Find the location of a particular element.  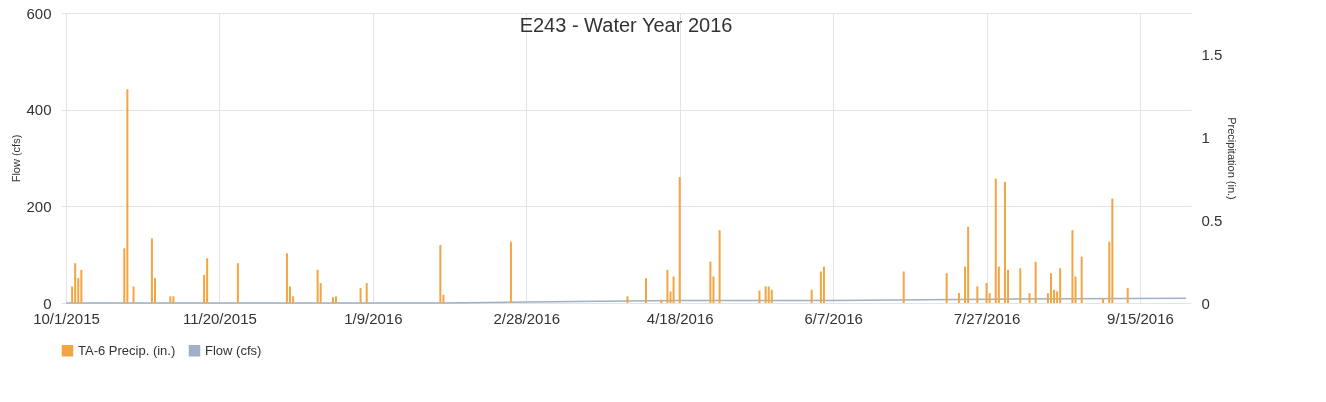

x-tick-label: 1/9/2016 is located at coordinates (373, 318).